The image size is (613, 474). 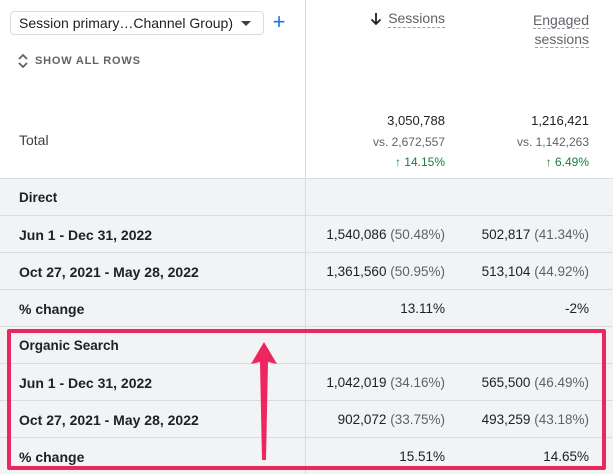 What do you see at coordinates (416, 120) in the screenshot?
I see `total-sessions-value: 3,050,788` at bounding box center [416, 120].